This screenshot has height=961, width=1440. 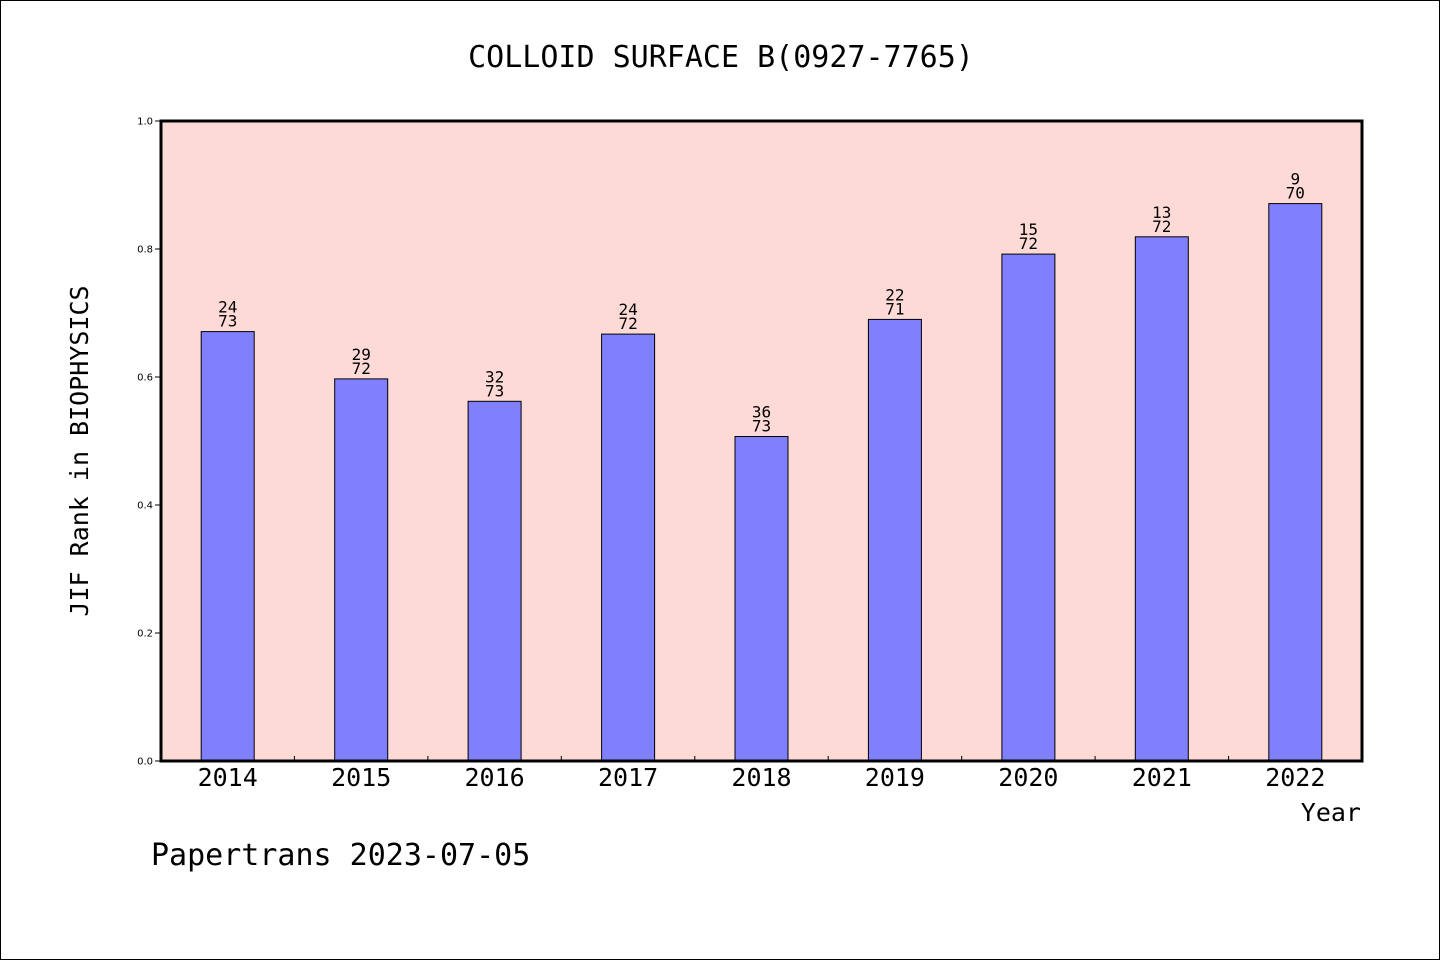 I want to click on x-tick-label-2022: 2022, so click(x=1295, y=777).